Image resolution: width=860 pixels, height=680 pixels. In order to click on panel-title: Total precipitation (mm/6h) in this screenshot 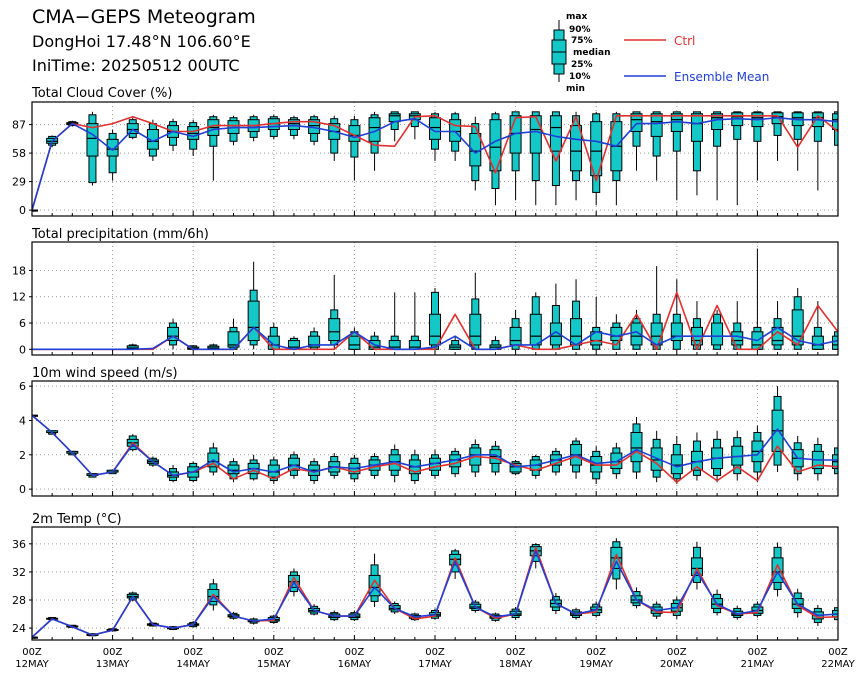, I will do `click(120, 234)`.